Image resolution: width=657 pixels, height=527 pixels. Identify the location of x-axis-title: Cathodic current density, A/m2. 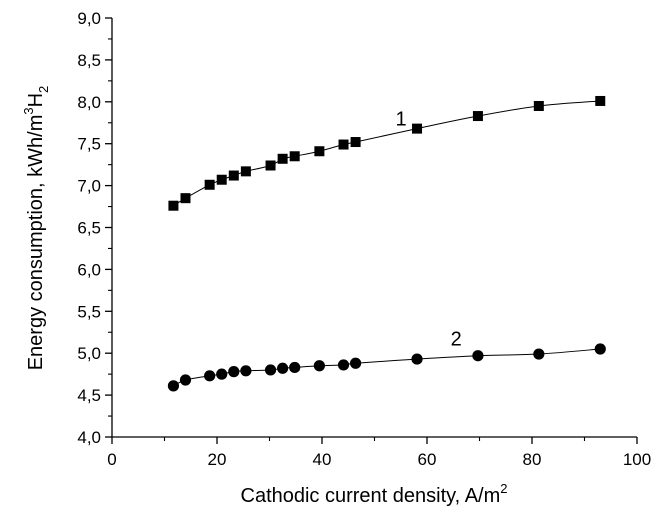
(374, 494).